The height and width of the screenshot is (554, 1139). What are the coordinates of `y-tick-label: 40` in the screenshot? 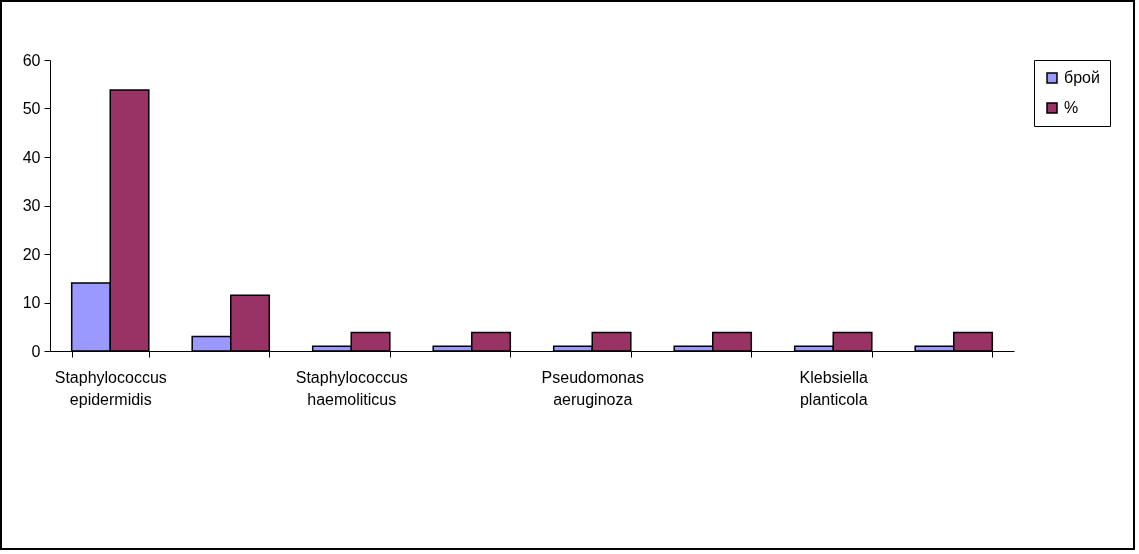 It's located at (31, 157).